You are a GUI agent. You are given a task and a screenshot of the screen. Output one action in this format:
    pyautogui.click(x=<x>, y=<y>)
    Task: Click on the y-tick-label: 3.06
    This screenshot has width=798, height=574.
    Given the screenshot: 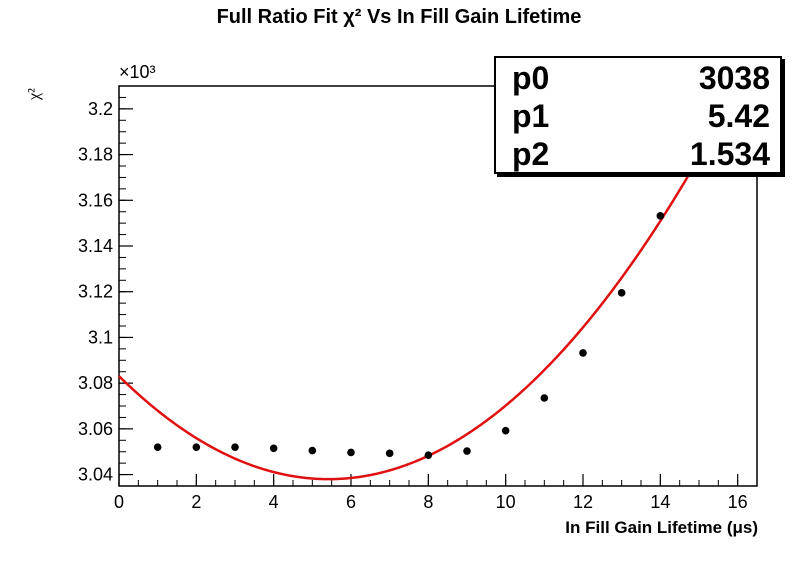 What is the action you would take?
    pyautogui.click(x=95, y=429)
    